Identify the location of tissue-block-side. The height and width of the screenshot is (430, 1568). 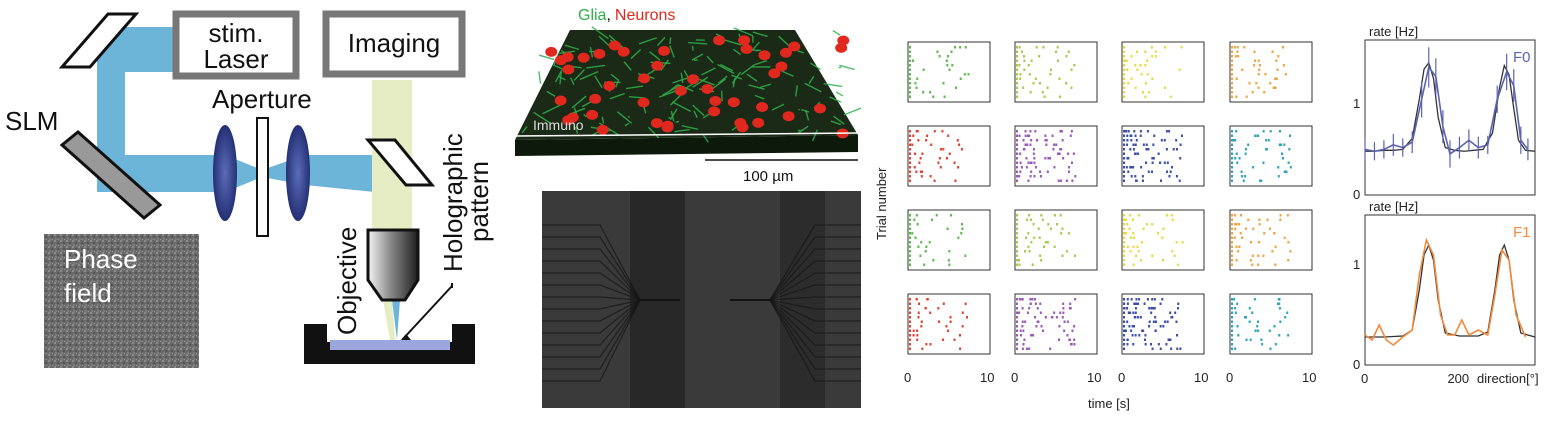
(686, 145).